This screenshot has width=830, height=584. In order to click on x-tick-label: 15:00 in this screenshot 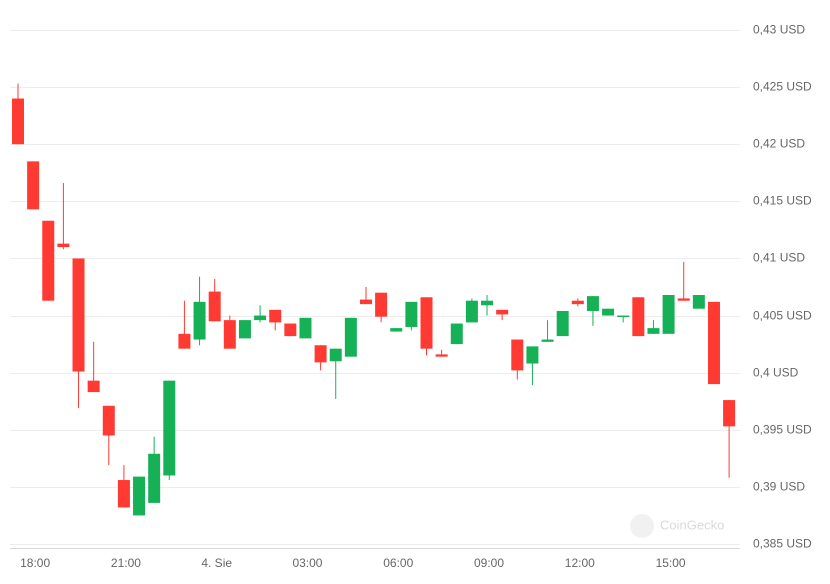, I will do `click(671, 563)`.